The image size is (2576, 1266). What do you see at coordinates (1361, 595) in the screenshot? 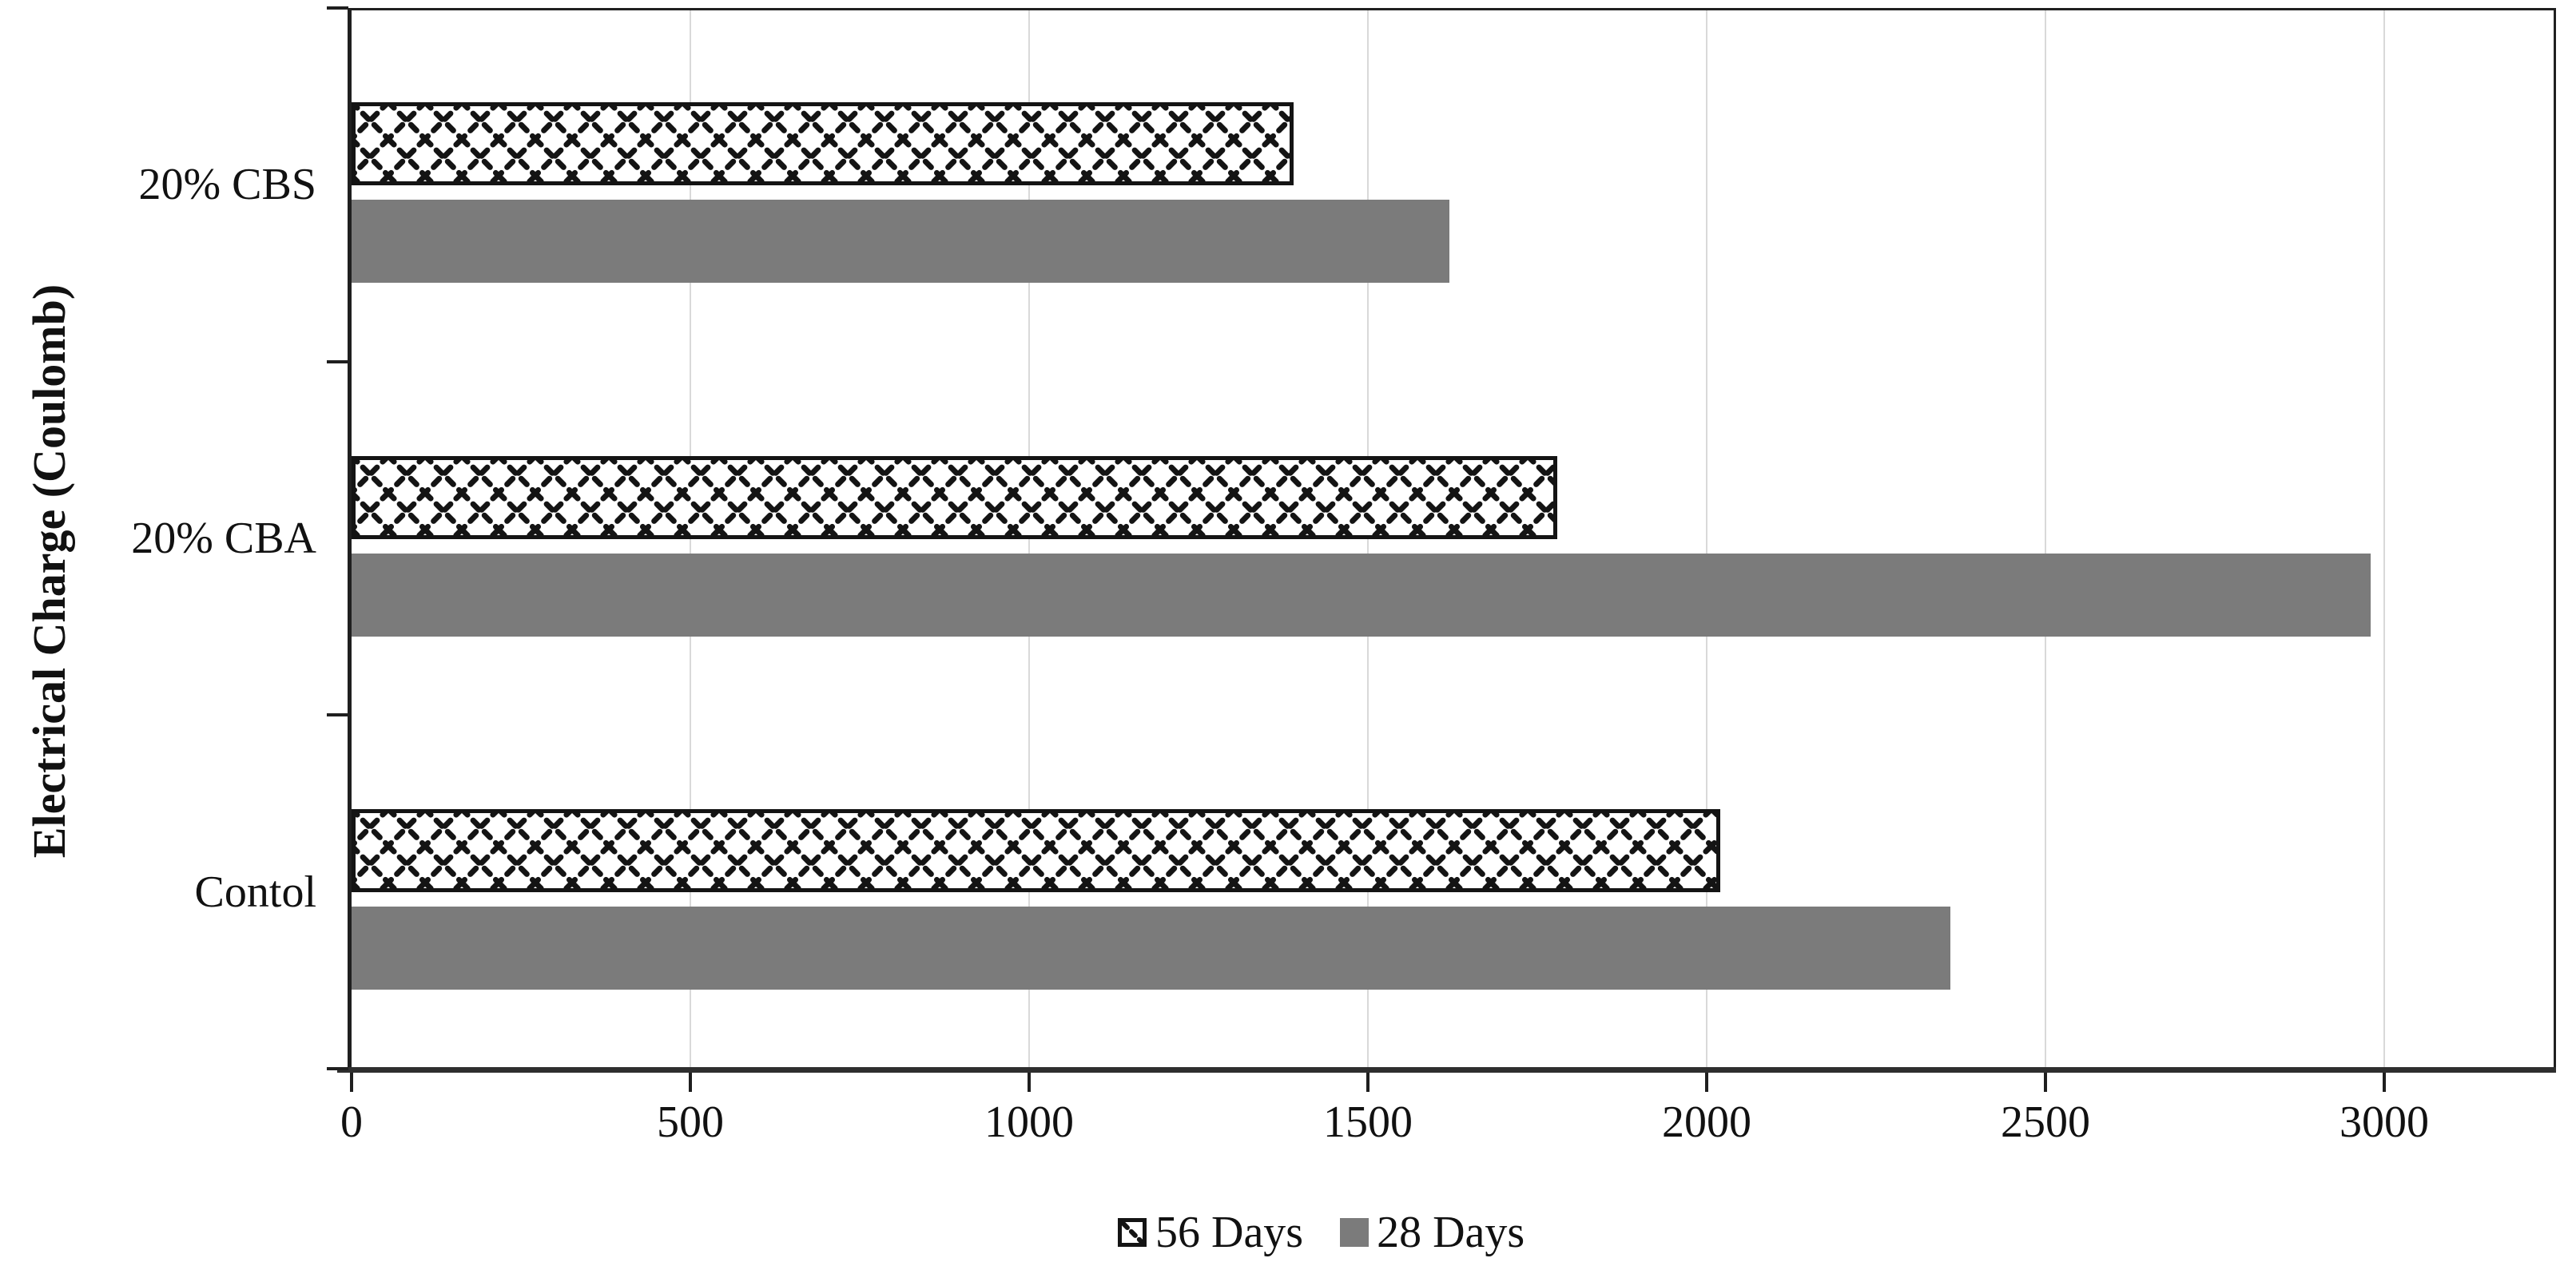
I see `bar-28-days-20-cba` at bounding box center [1361, 595].